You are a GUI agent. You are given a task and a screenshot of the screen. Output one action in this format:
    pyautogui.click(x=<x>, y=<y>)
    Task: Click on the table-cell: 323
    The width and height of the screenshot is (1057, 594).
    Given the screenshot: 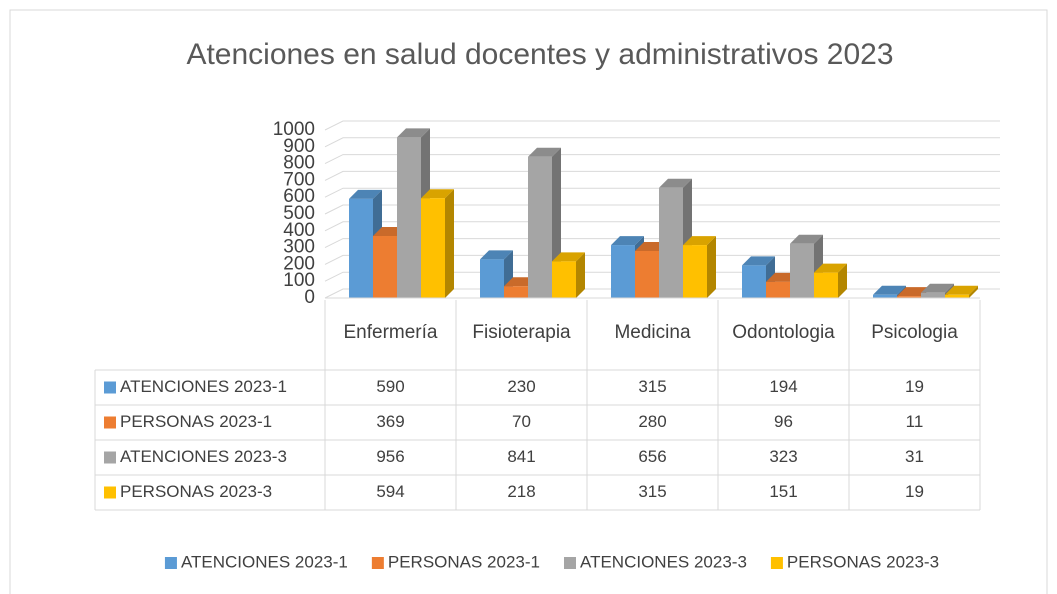 What is the action you would take?
    pyautogui.click(x=783, y=456)
    